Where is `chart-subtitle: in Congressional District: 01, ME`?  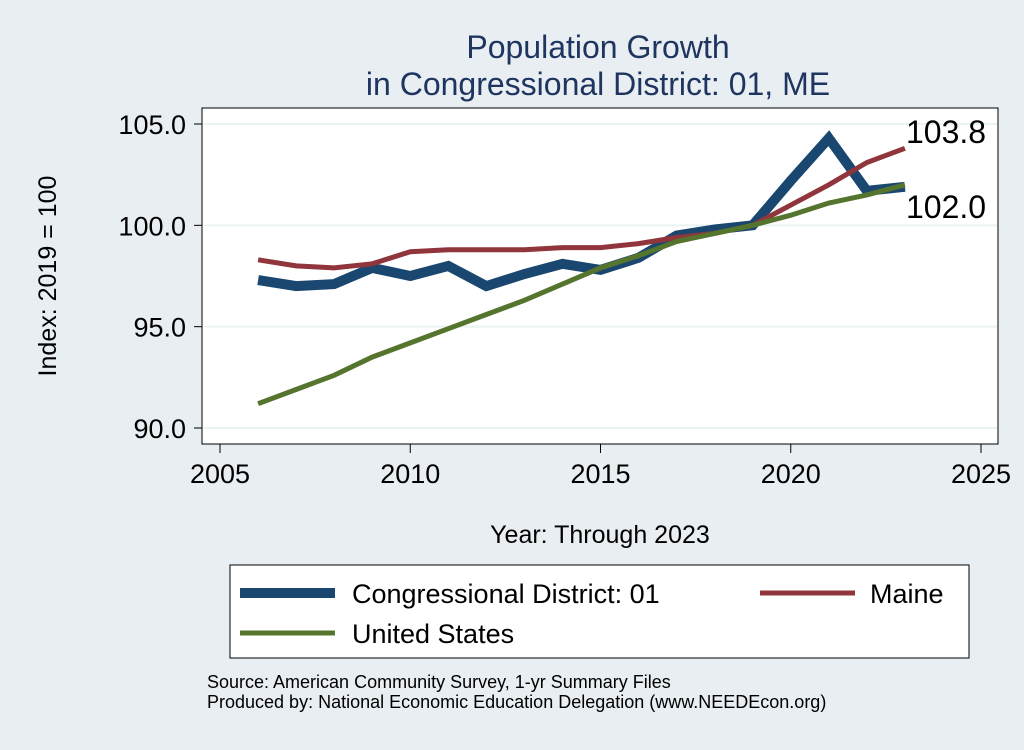
chart-subtitle: in Congressional District: 01, ME is located at coordinates (598, 84).